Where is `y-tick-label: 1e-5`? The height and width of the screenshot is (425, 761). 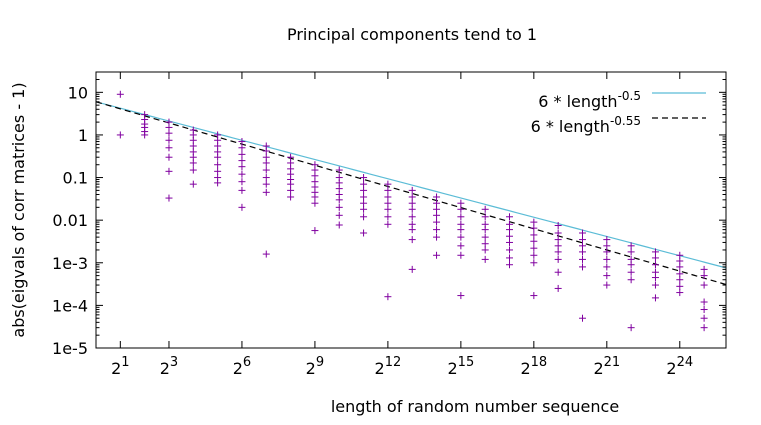
y-tick-label: 1e-5 is located at coordinates (70, 348).